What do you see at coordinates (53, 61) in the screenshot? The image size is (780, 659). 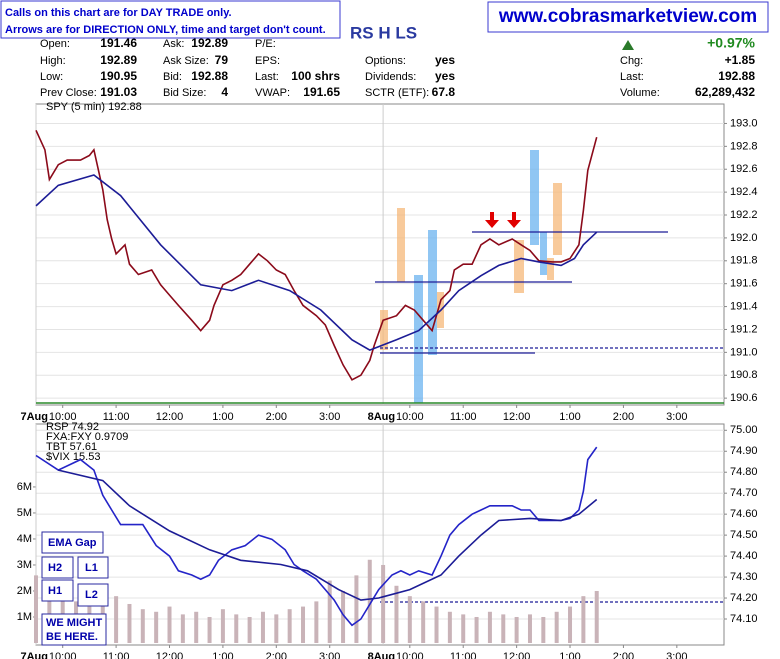 I see `quote-label: High:` at bounding box center [53, 61].